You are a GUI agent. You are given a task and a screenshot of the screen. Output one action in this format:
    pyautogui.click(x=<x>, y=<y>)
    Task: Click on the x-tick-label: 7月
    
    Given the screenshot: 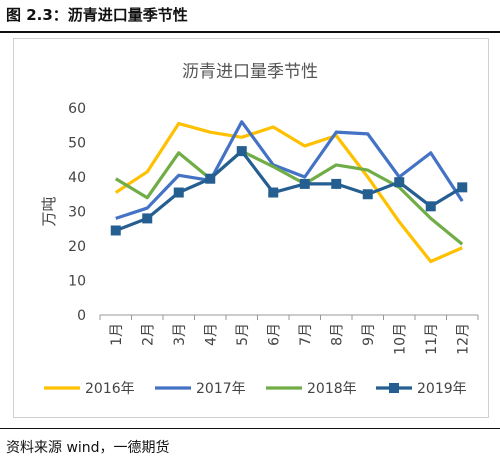 What is the action you would take?
    pyautogui.click(x=306, y=334)
    